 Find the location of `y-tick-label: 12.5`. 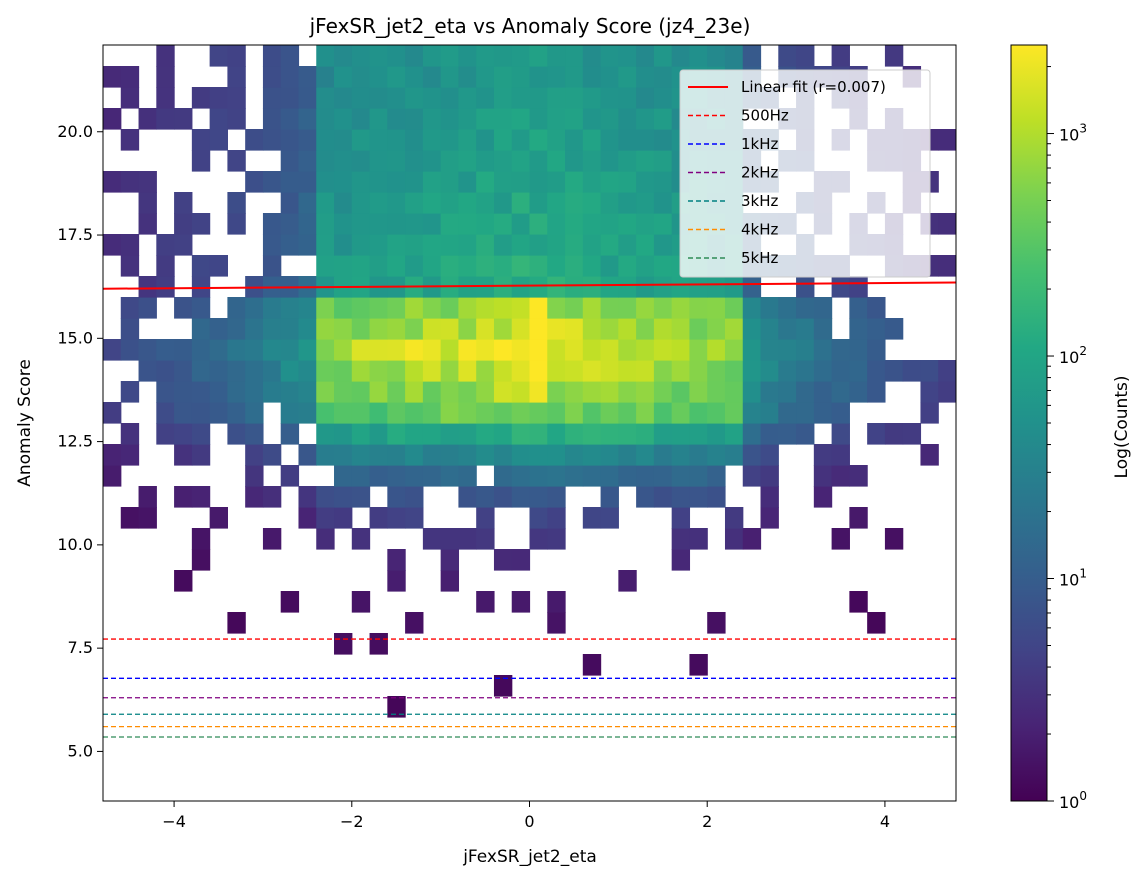

y-tick-label: 12.5 is located at coordinates (75, 441).